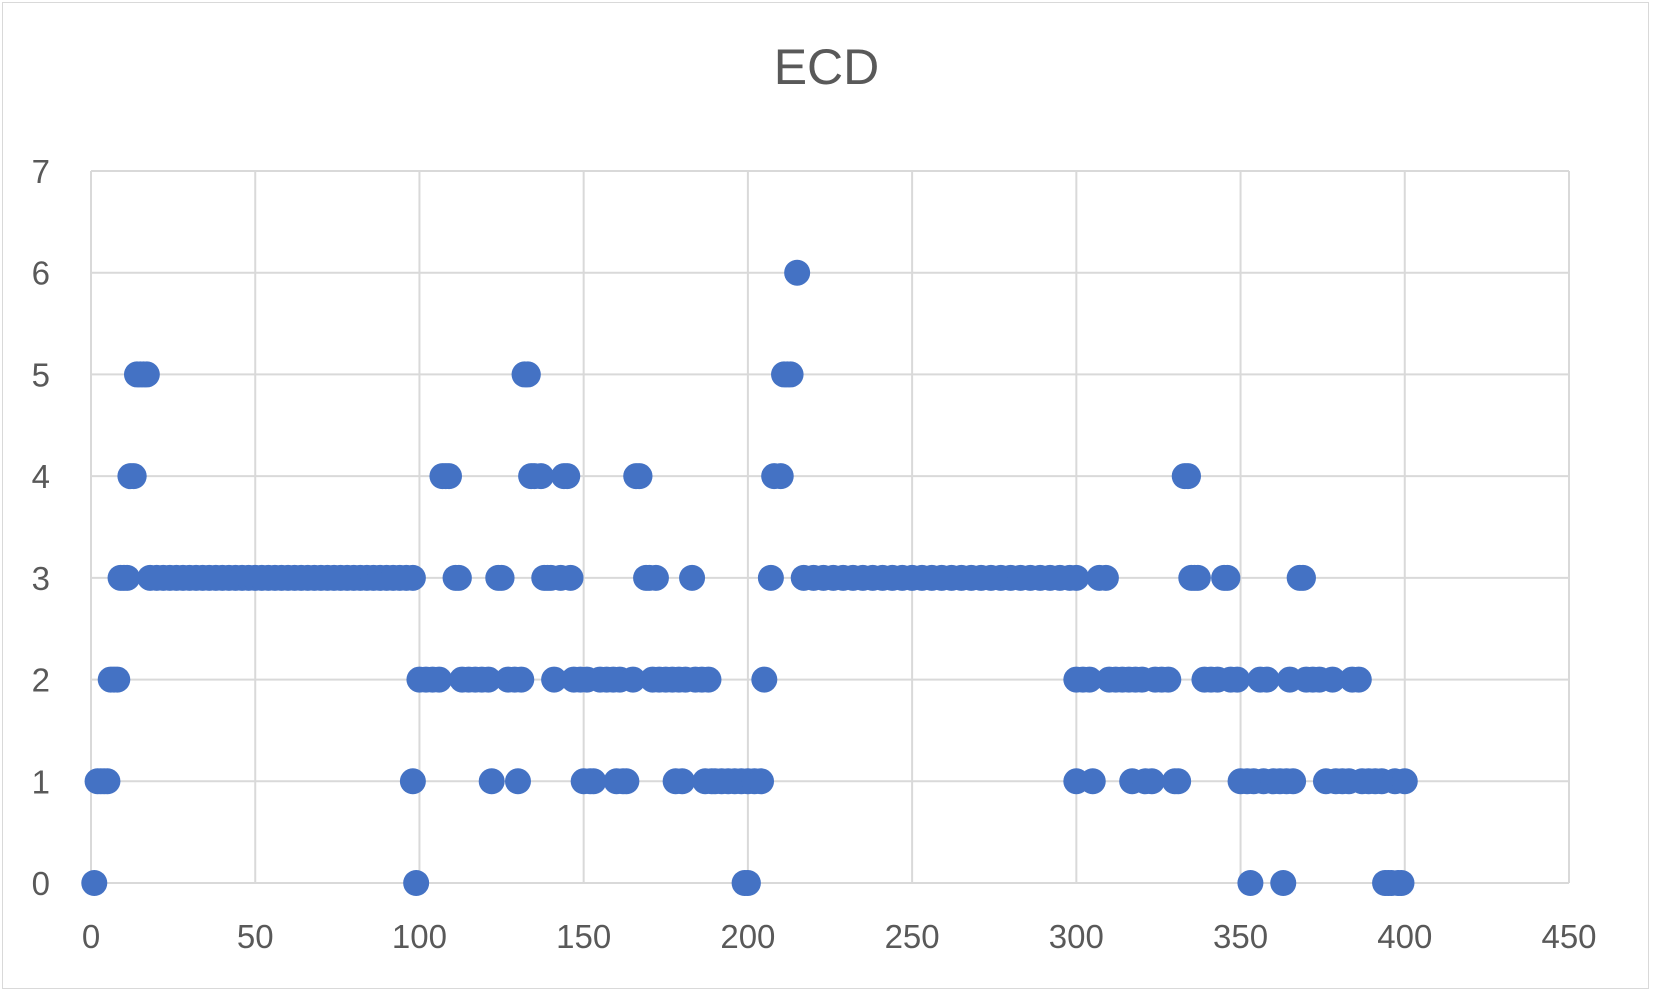 The width and height of the screenshot is (1653, 993). Describe the element at coordinates (41, 273) in the screenshot. I see `y-tick-label: 6` at that location.